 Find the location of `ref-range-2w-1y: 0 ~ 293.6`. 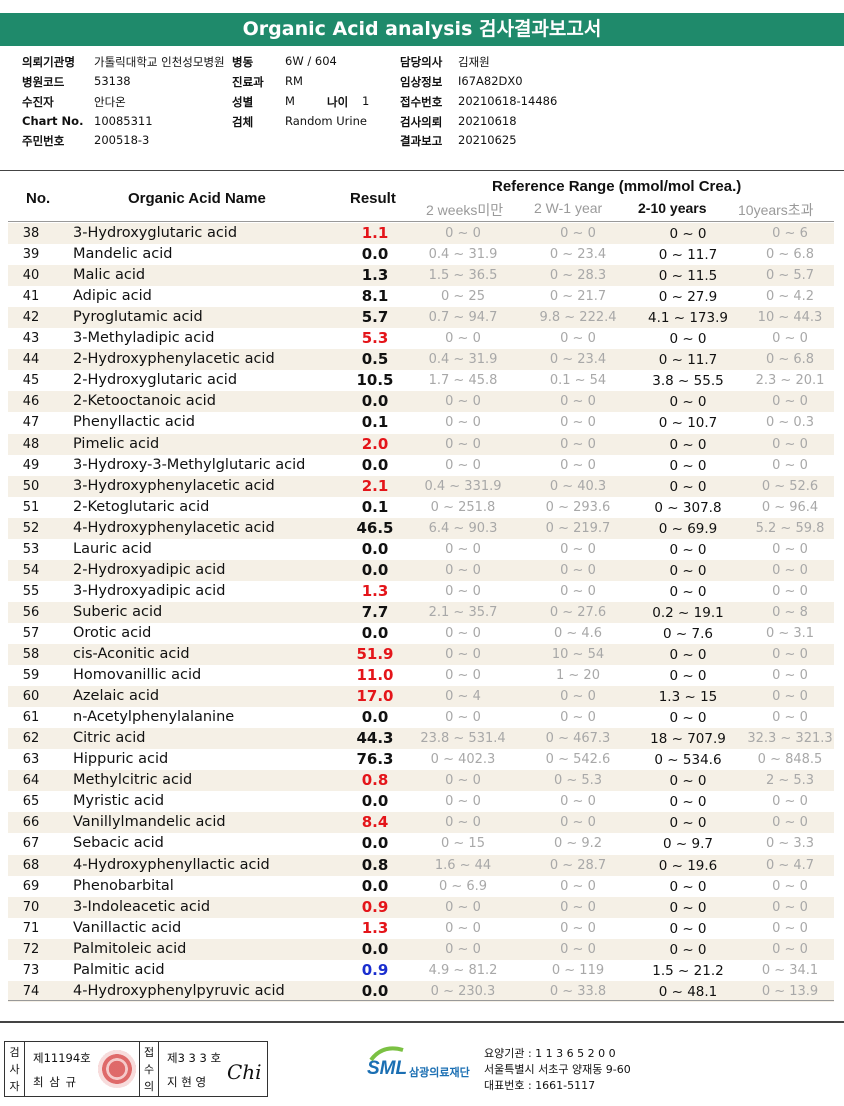

ref-range-2w-1y: 0 ~ 293.6 is located at coordinates (578, 507).